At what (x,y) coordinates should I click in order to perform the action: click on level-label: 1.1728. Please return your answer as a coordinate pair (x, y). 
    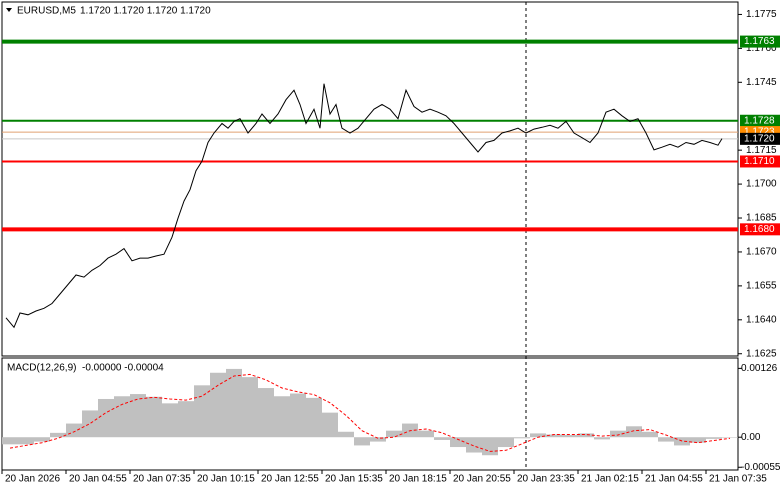
    Looking at the image, I should click on (759, 120).